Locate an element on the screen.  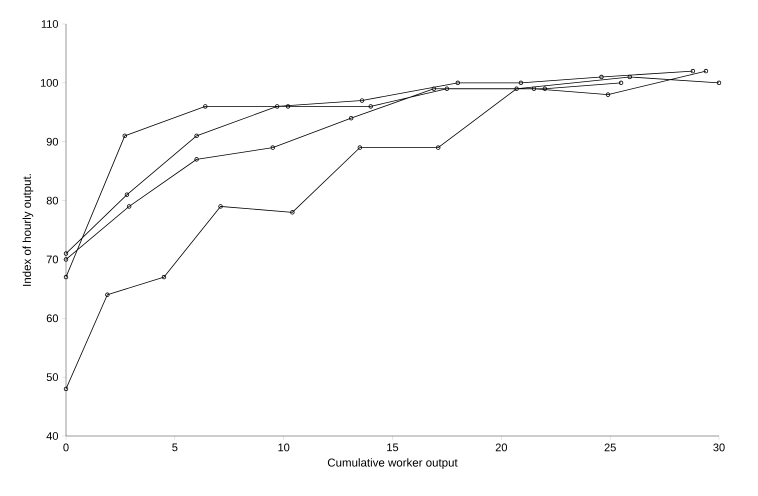
x-axis-title: Cumulative worker output is located at coordinates (393, 463).